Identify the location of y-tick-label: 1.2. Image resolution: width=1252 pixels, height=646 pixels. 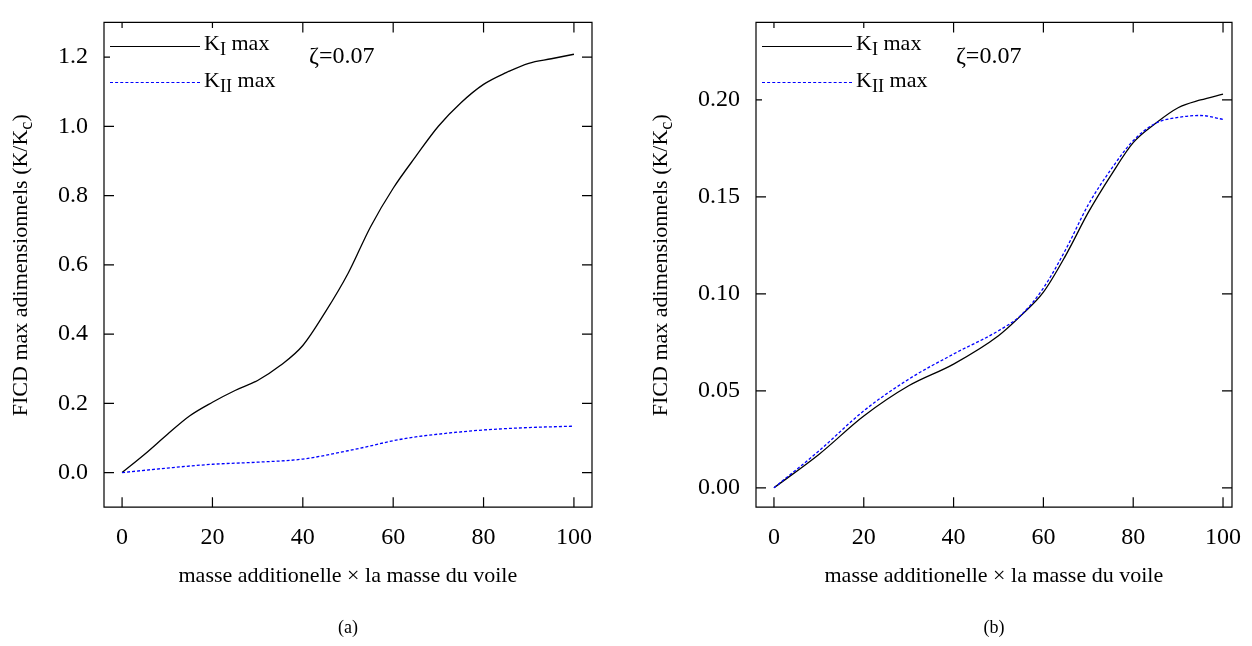
(73, 55).